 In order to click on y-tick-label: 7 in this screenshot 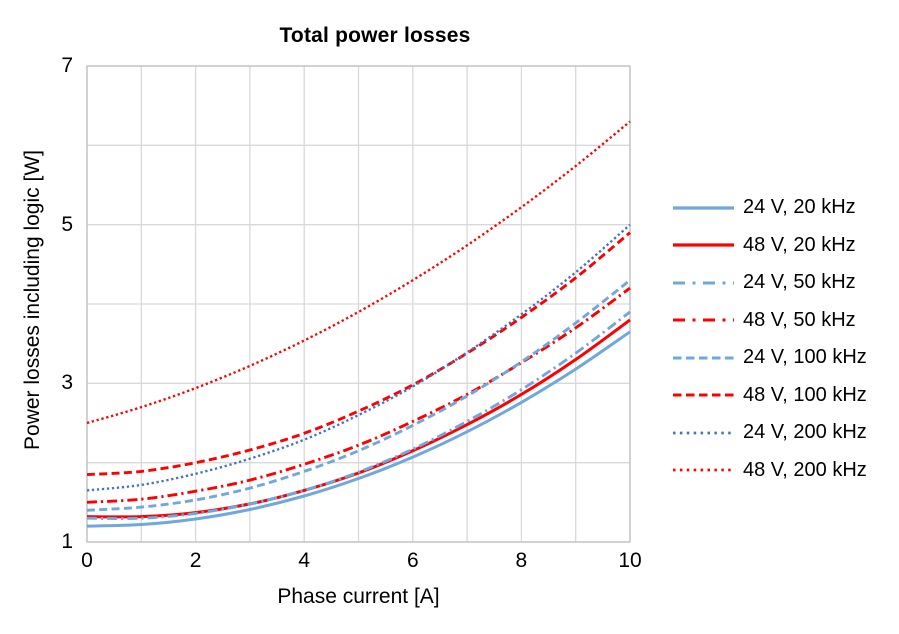, I will do `click(67, 65)`.